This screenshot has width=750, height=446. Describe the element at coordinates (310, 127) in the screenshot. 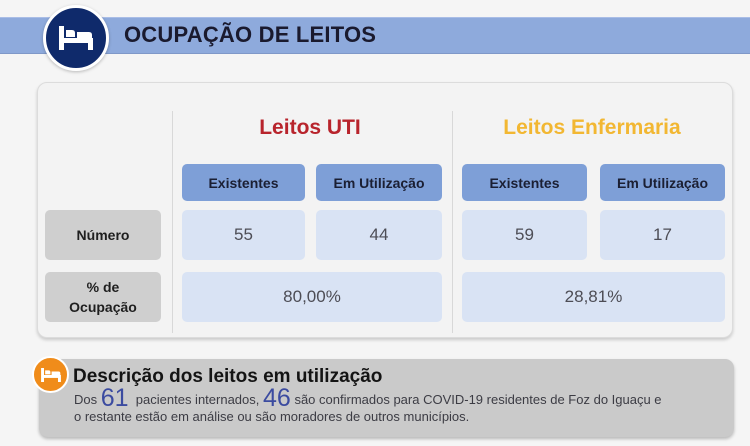

I see `uti-group-title: Leitos UTI` at that location.